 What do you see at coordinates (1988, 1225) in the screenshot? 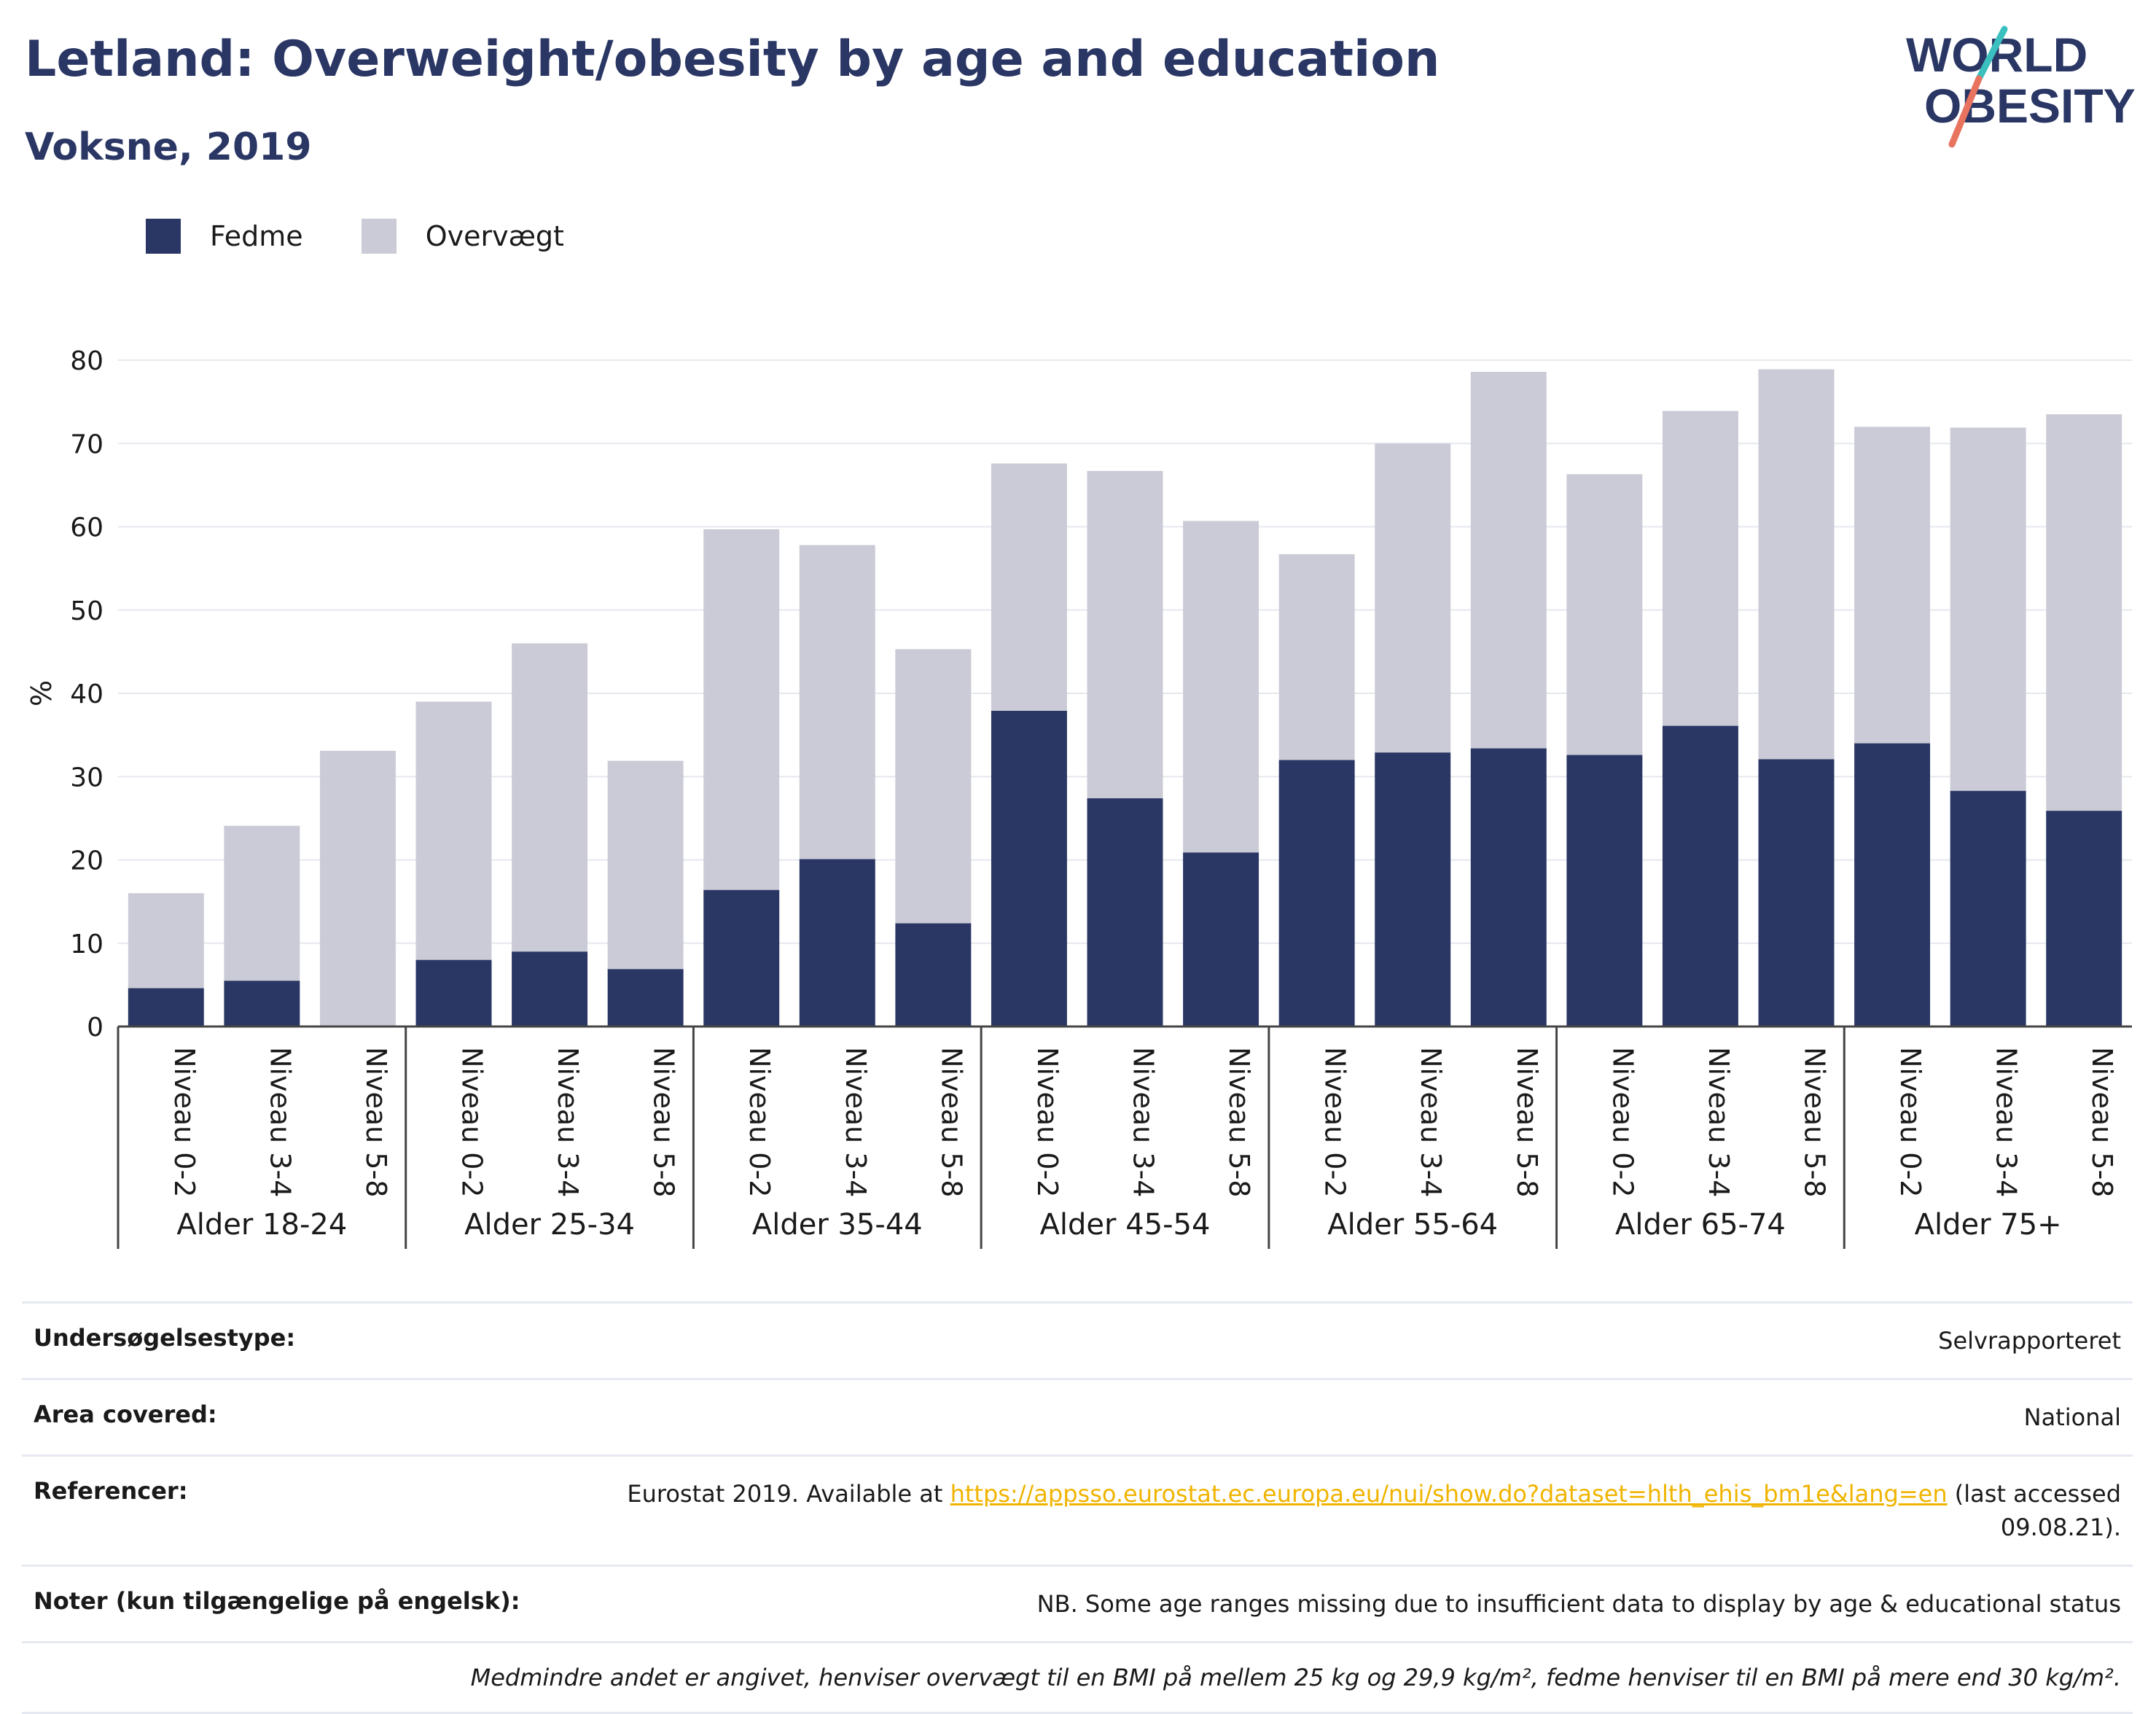
I see `group-label: Alder 75+` at bounding box center [1988, 1225].